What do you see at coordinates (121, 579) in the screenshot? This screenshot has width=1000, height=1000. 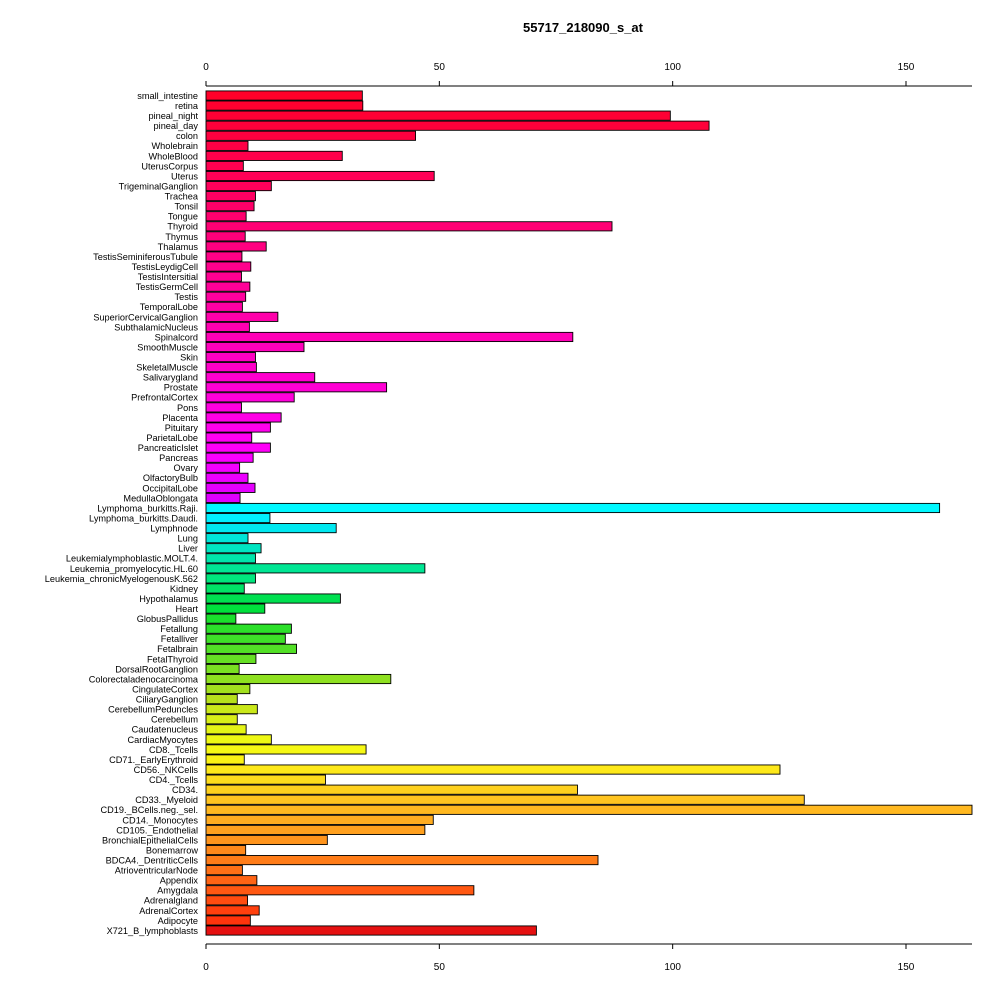 I see `category-label: Leukemia_chronicMyelogenousK.562` at bounding box center [121, 579].